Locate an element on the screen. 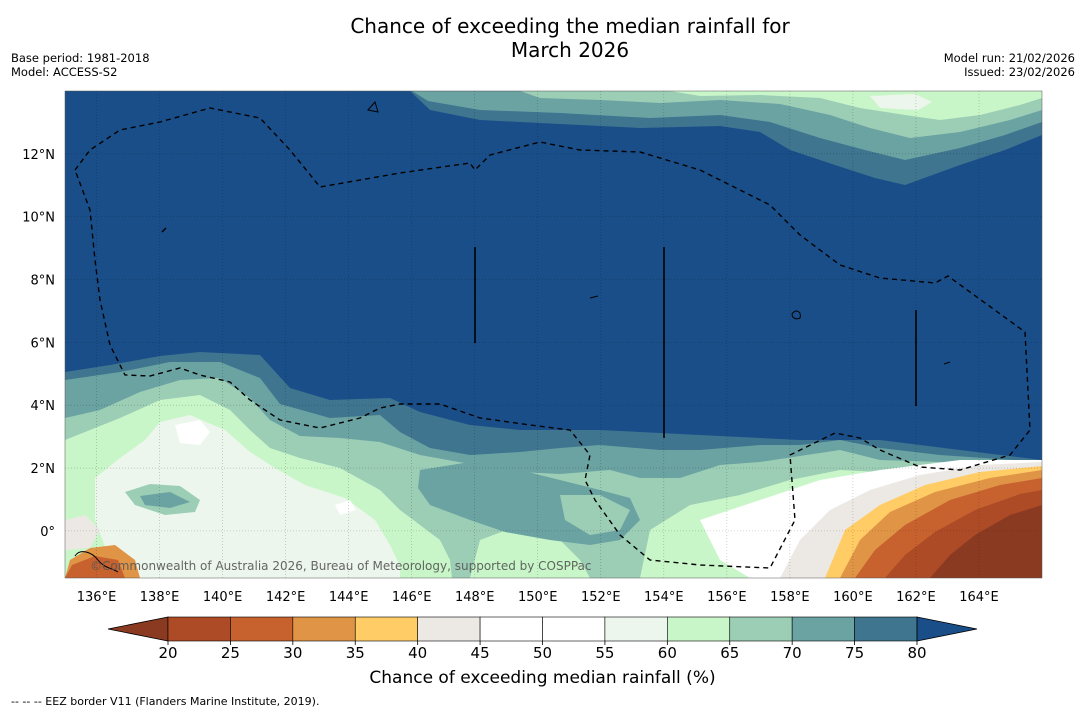 Image resolution: width=1085 pixels, height=713 pixels. x-tick-label: 148°E is located at coordinates (475, 597).